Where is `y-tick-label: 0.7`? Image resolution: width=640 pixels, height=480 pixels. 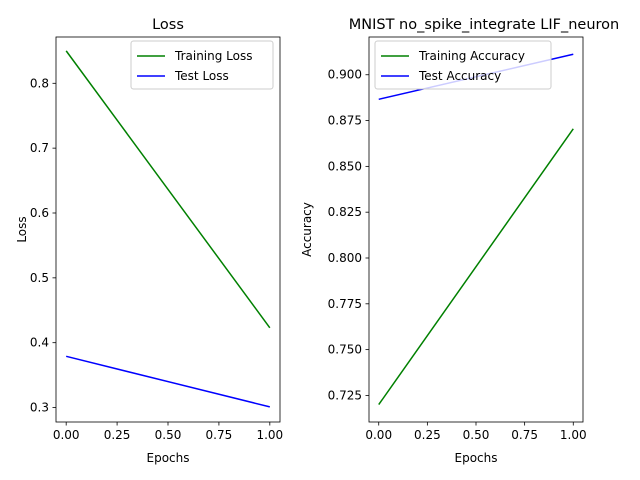
y-tick-label: 0.7 is located at coordinates (39, 148).